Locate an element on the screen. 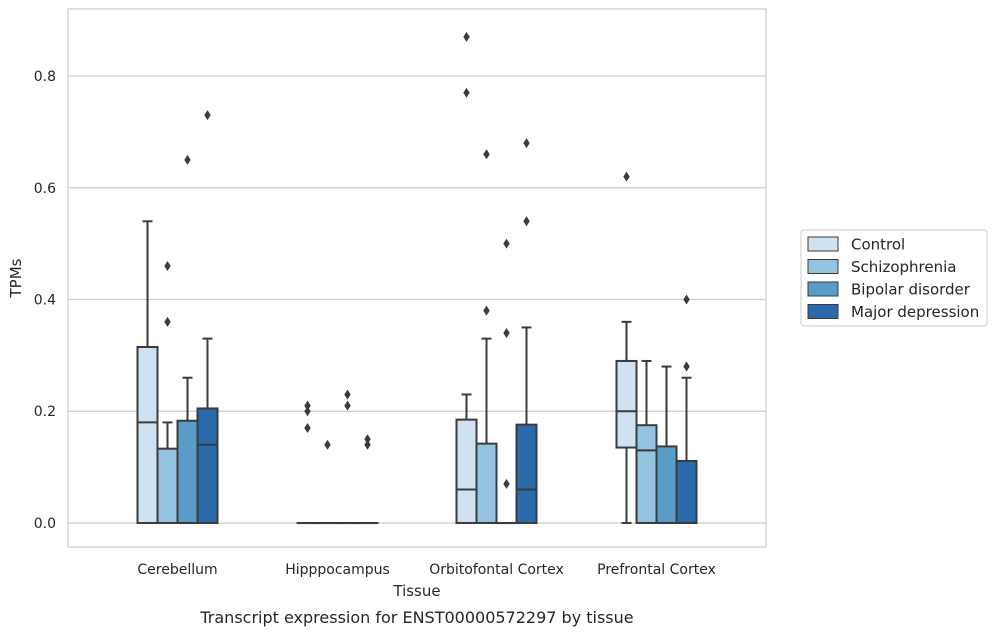 This screenshot has width=997, height=634. y-tick-label: 0.0 is located at coordinates (45, 524).